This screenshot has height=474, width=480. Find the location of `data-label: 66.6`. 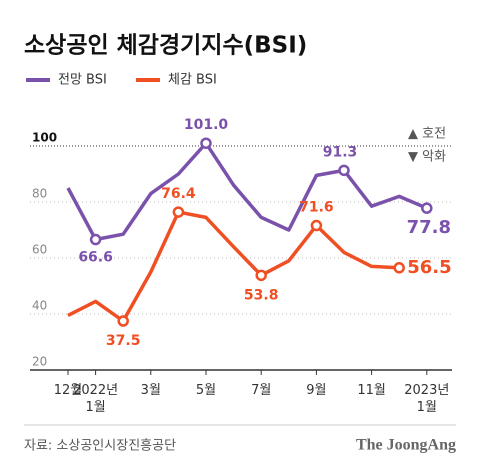

data-label: 66.6 is located at coordinates (95, 258).